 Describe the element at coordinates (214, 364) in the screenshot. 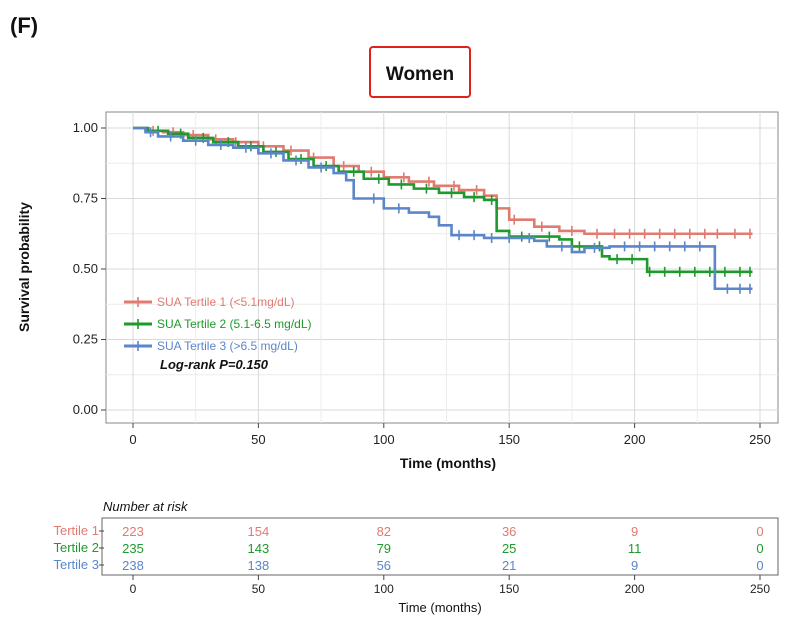

I see `logrank-annotation: Log-rank P=0.150` at that location.